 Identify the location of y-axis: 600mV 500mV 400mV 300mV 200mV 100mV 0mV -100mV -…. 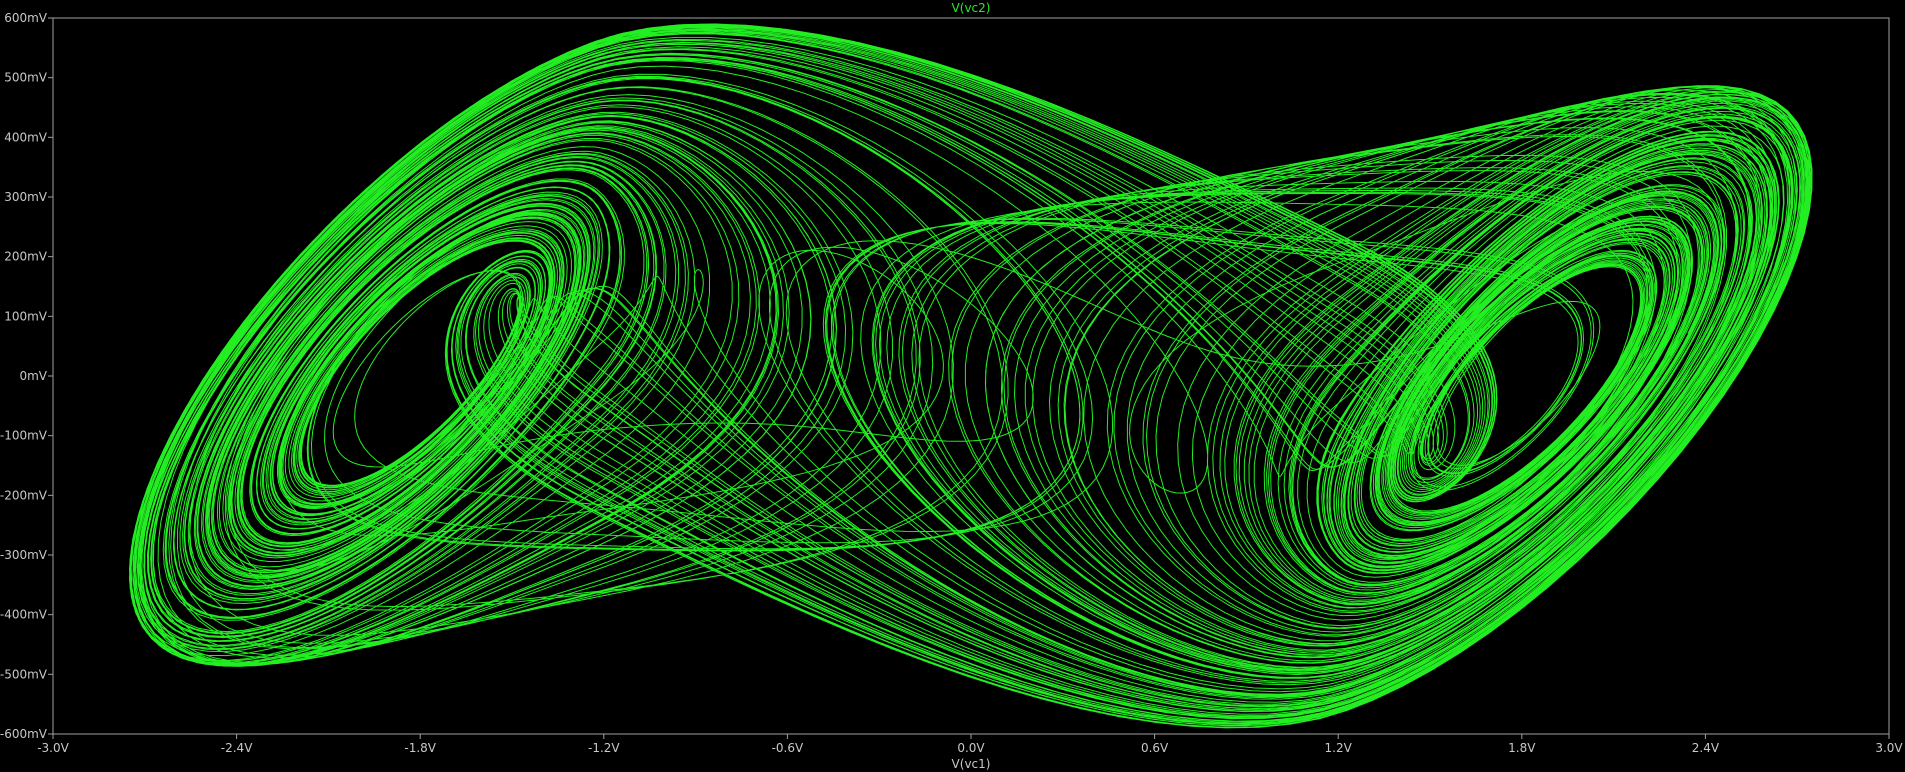
(26, 376).